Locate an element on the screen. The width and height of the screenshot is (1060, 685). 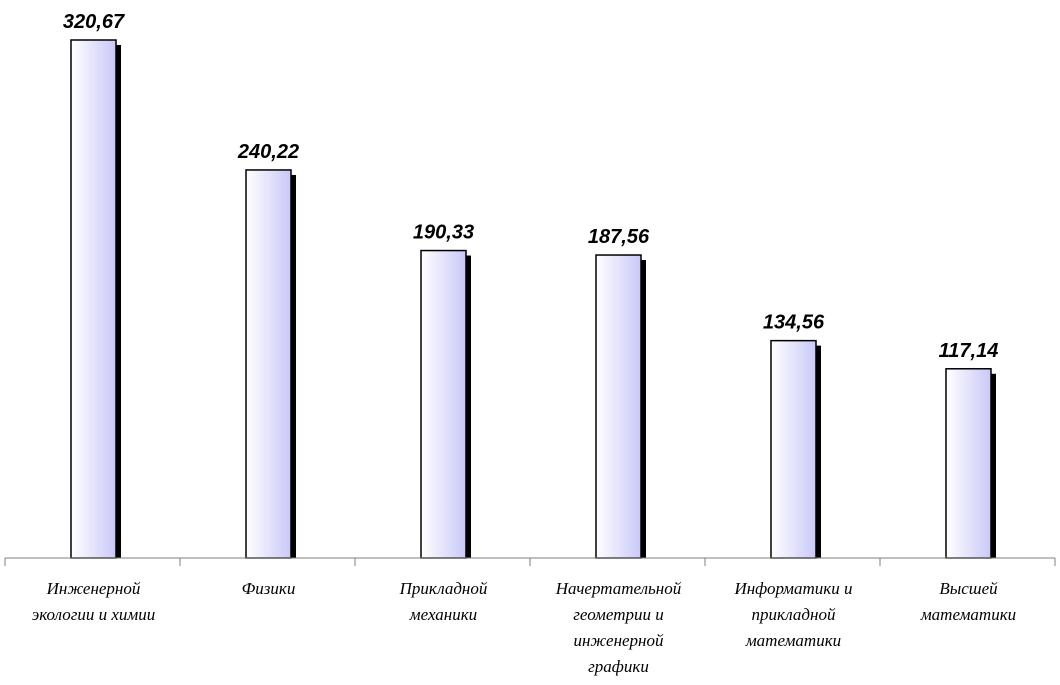
data-label: 240,22 is located at coordinates (268, 152).